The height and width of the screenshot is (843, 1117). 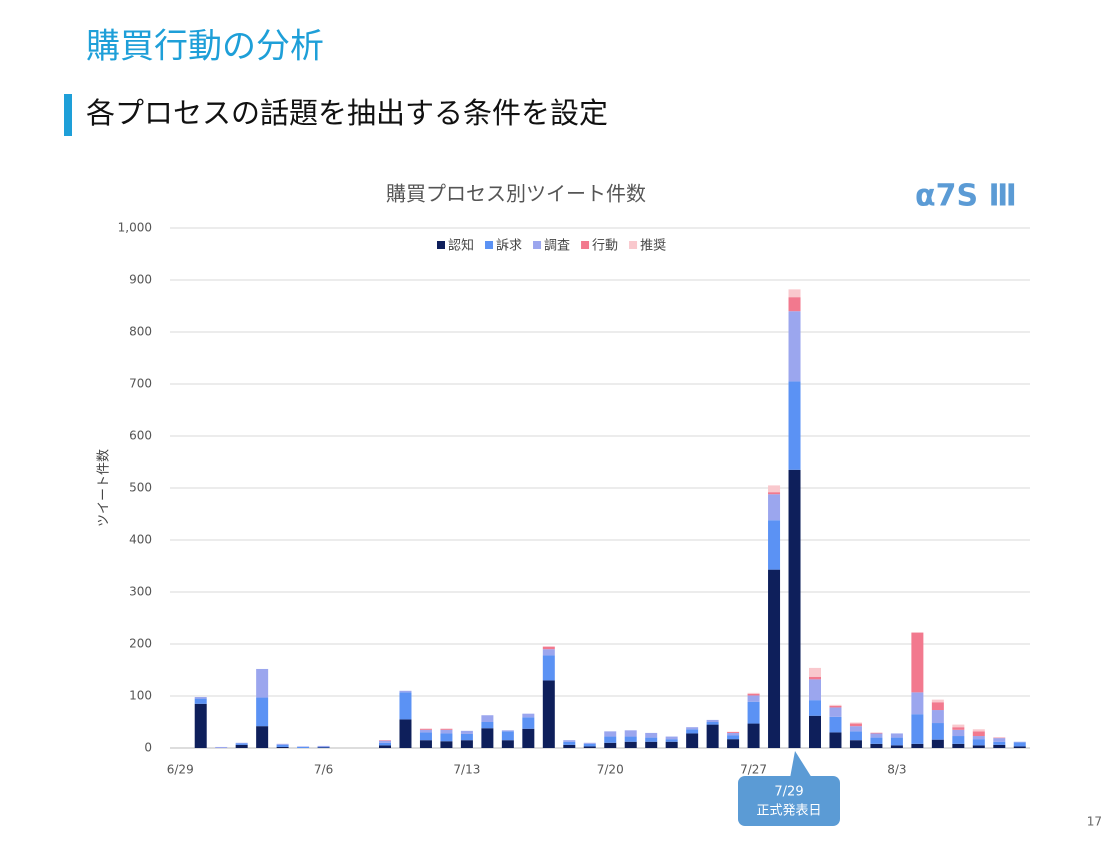 I want to click on callout, so click(x=789, y=801).